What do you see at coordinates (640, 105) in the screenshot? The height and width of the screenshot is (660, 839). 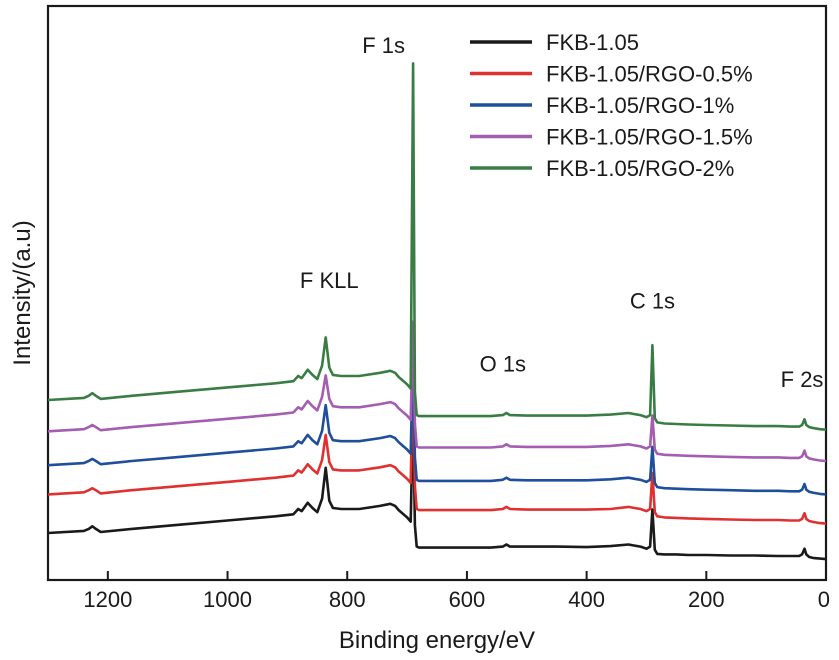 I see `legend-entry: FKB-1.05/RGO-1%` at bounding box center [640, 105].